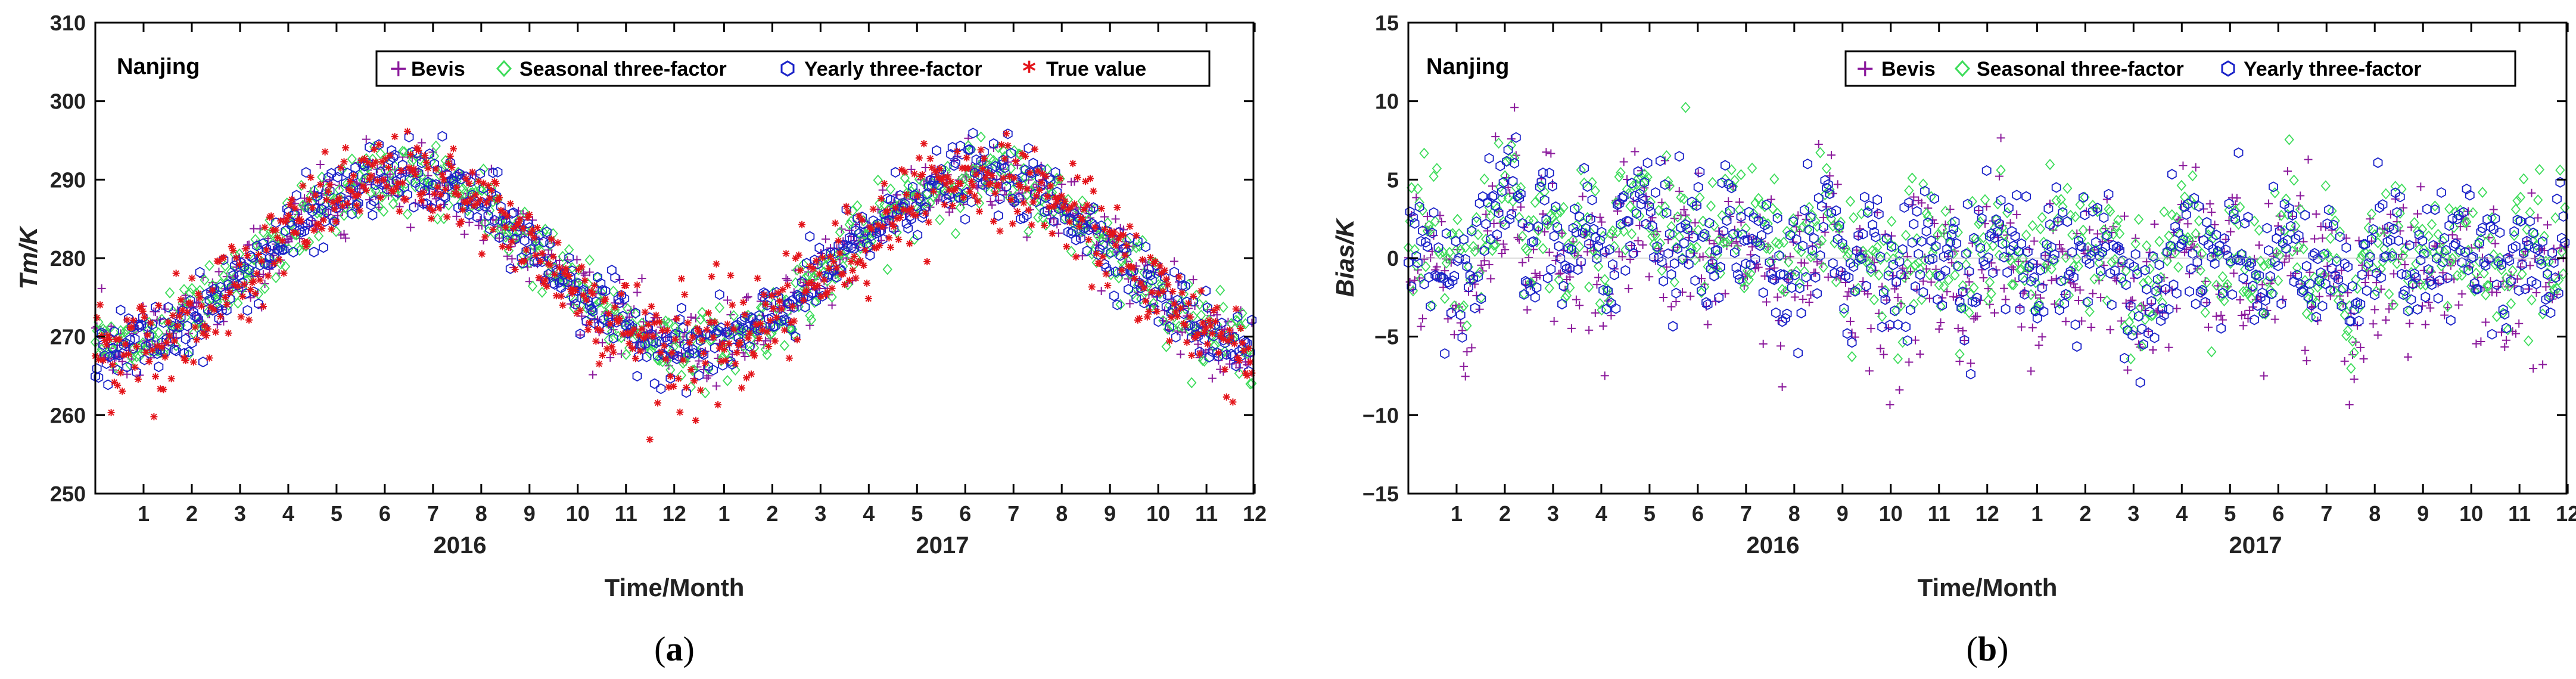 This screenshot has width=2576, height=679. Describe the element at coordinates (68, 337) in the screenshot. I see `y-tick-label: 270` at that location.